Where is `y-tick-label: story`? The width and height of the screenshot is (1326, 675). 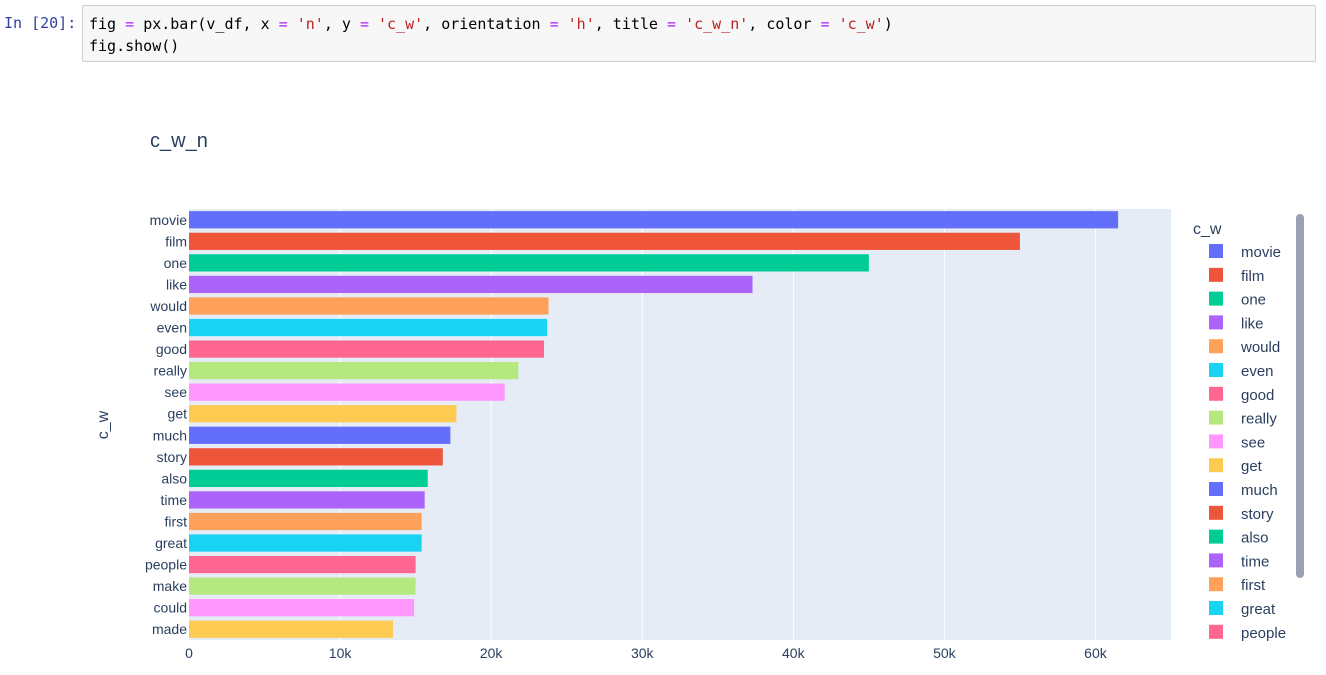 y-tick-label: story is located at coordinates (172, 457).